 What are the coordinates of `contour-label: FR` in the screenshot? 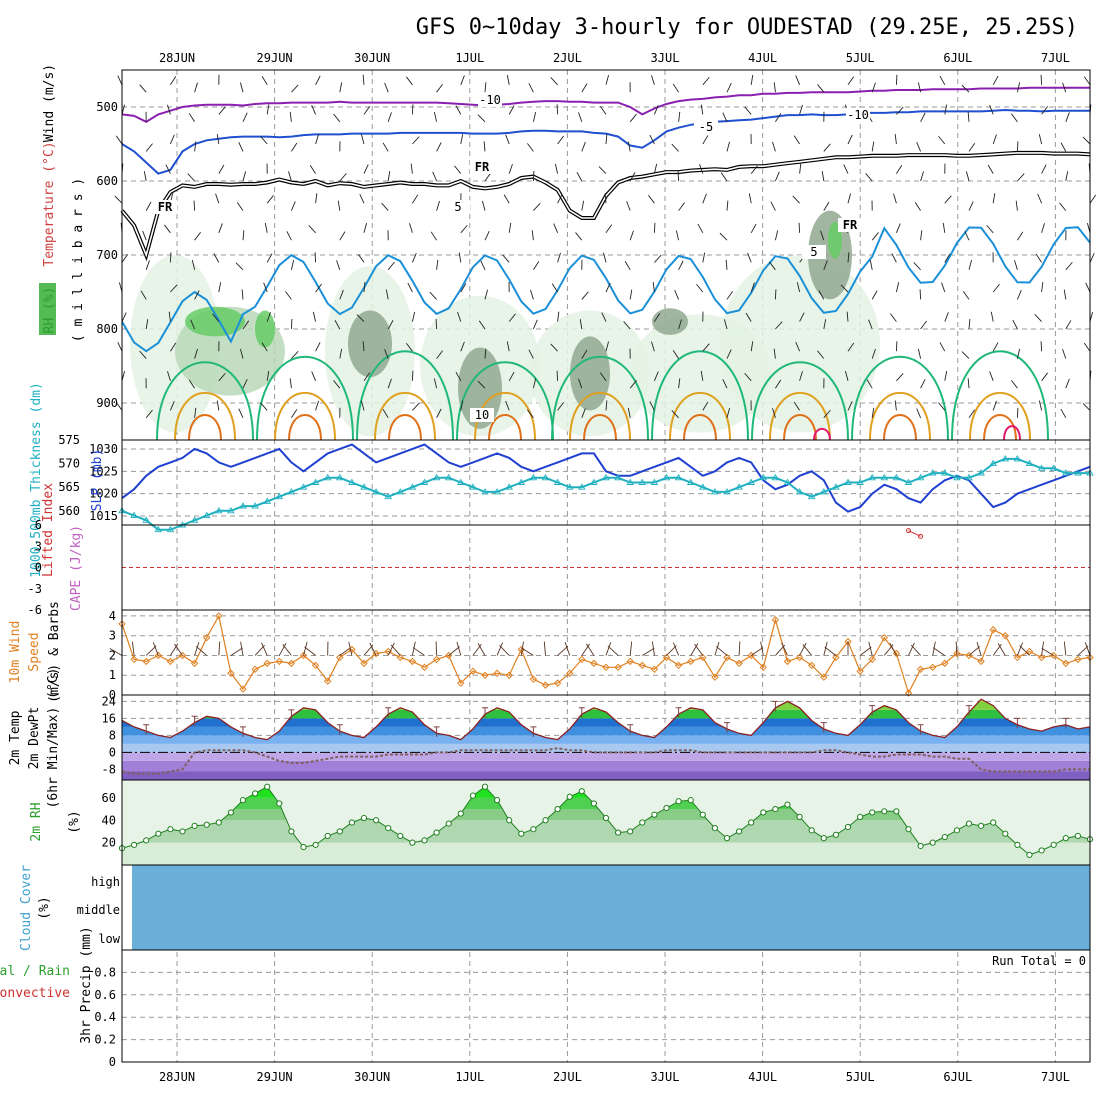 It's located at (482, 167).